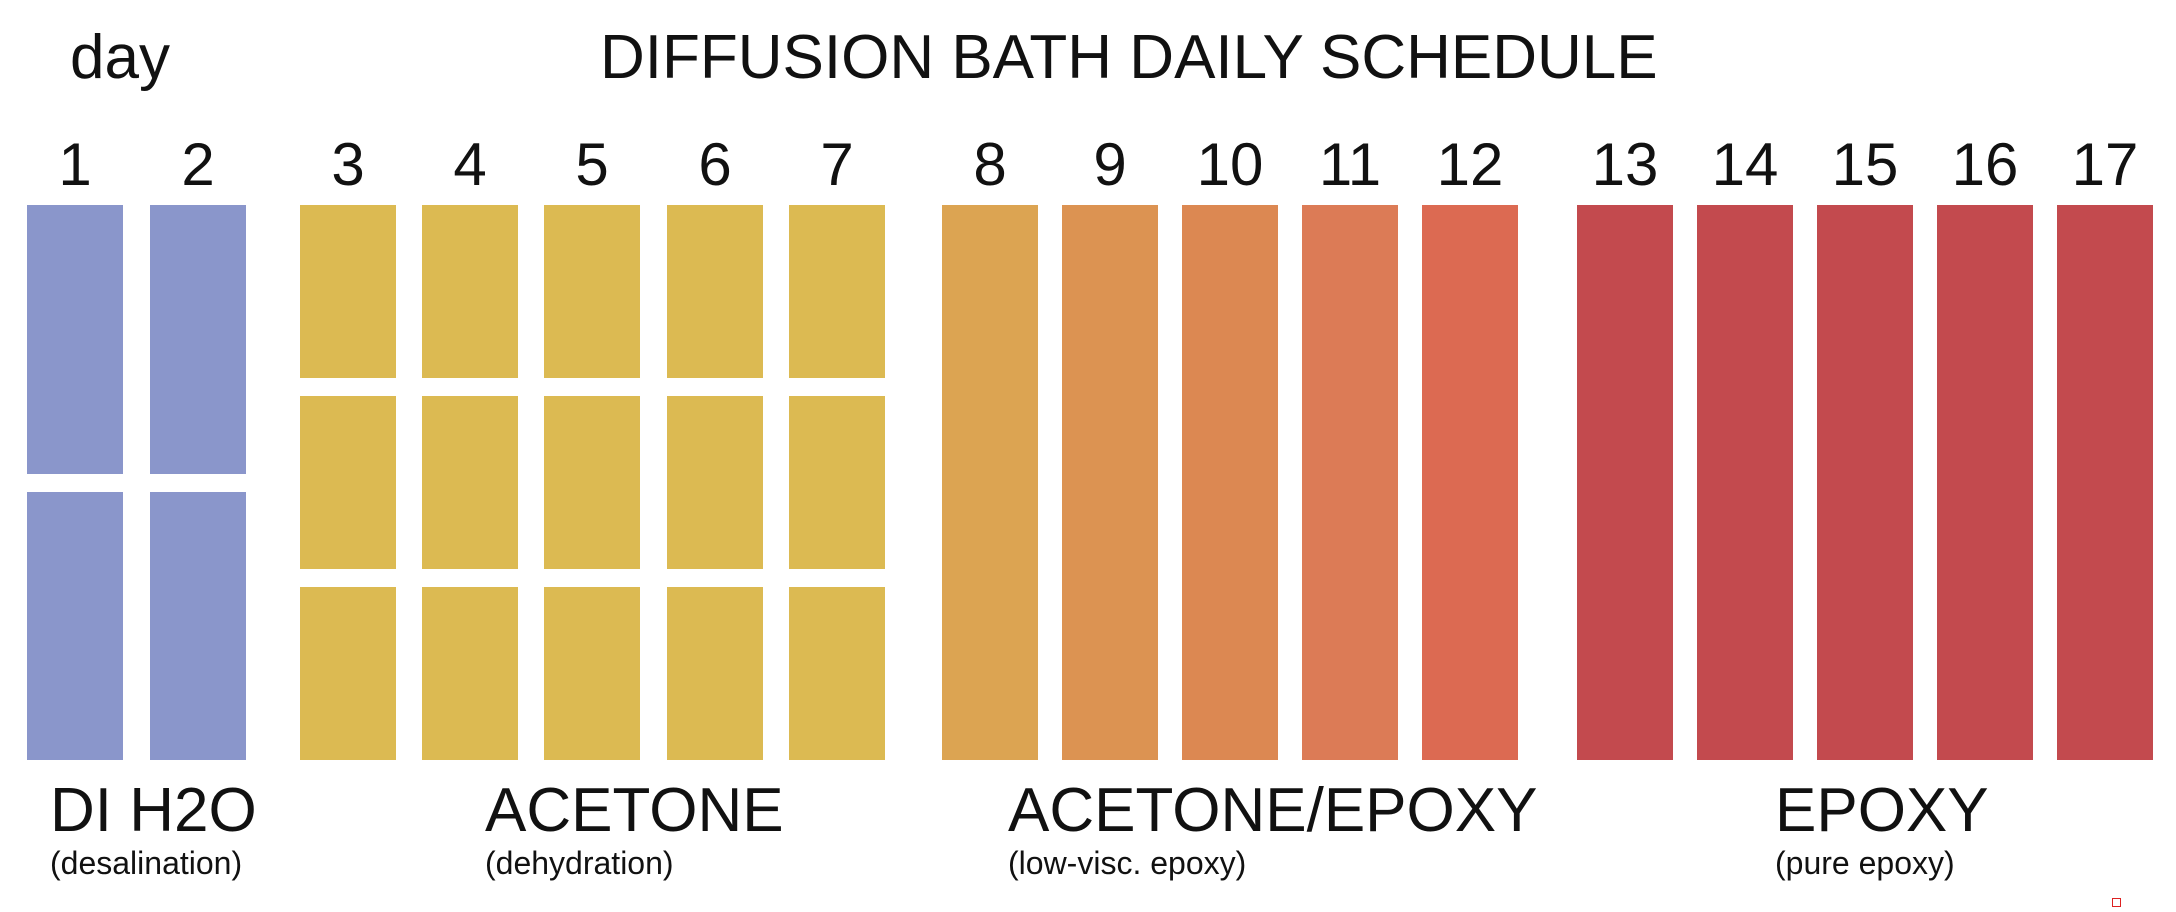  What do you see at coordinates (837, 164) in the screenshot?
I see `day-number-7: 7` at bounding box center [837, 164].